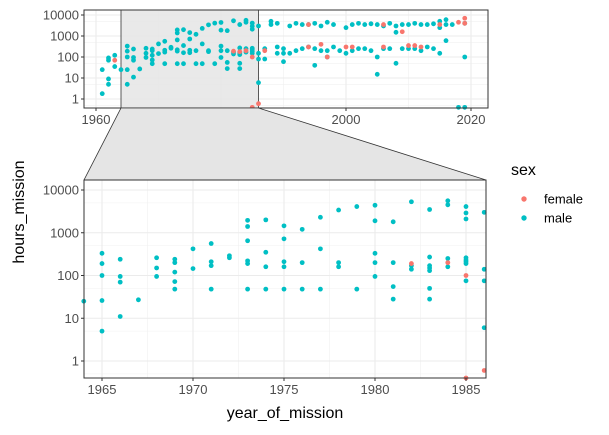 The image size is (609, 435). I want to click on y-tick-label: 10000, so click(61, 15).